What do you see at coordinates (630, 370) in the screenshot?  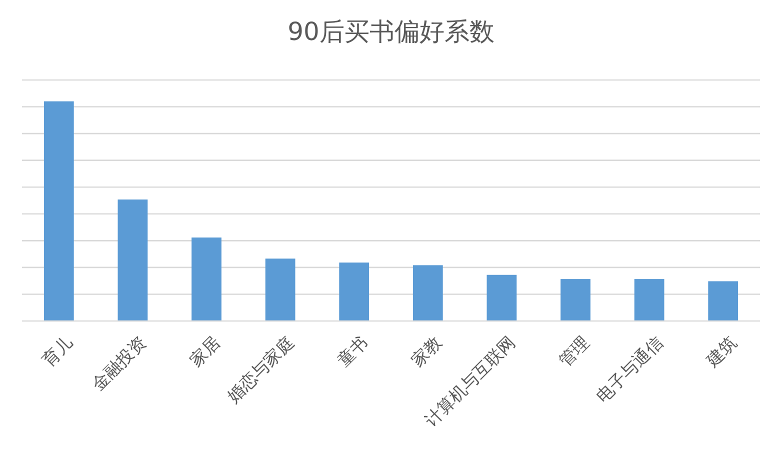 I see `x-tick-label: 电子与通信` at bounding box center [630, 370].